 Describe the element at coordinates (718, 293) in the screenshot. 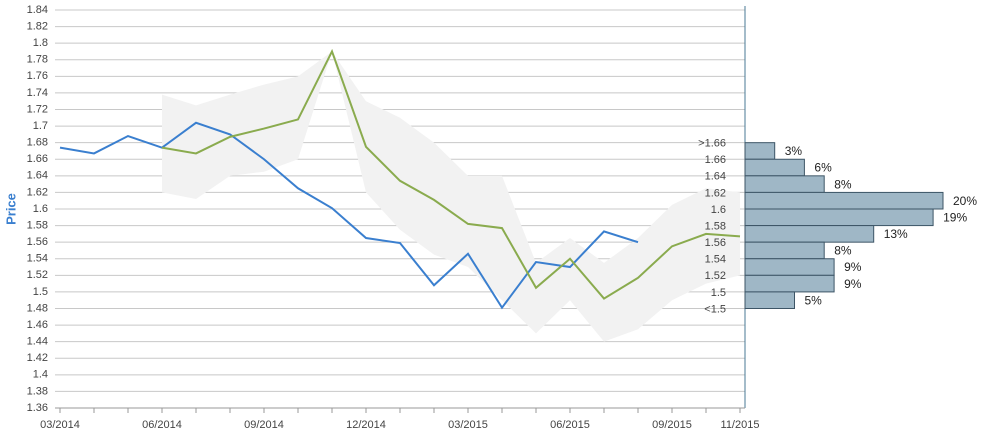

I see `bin-label: 1.5` at that location.